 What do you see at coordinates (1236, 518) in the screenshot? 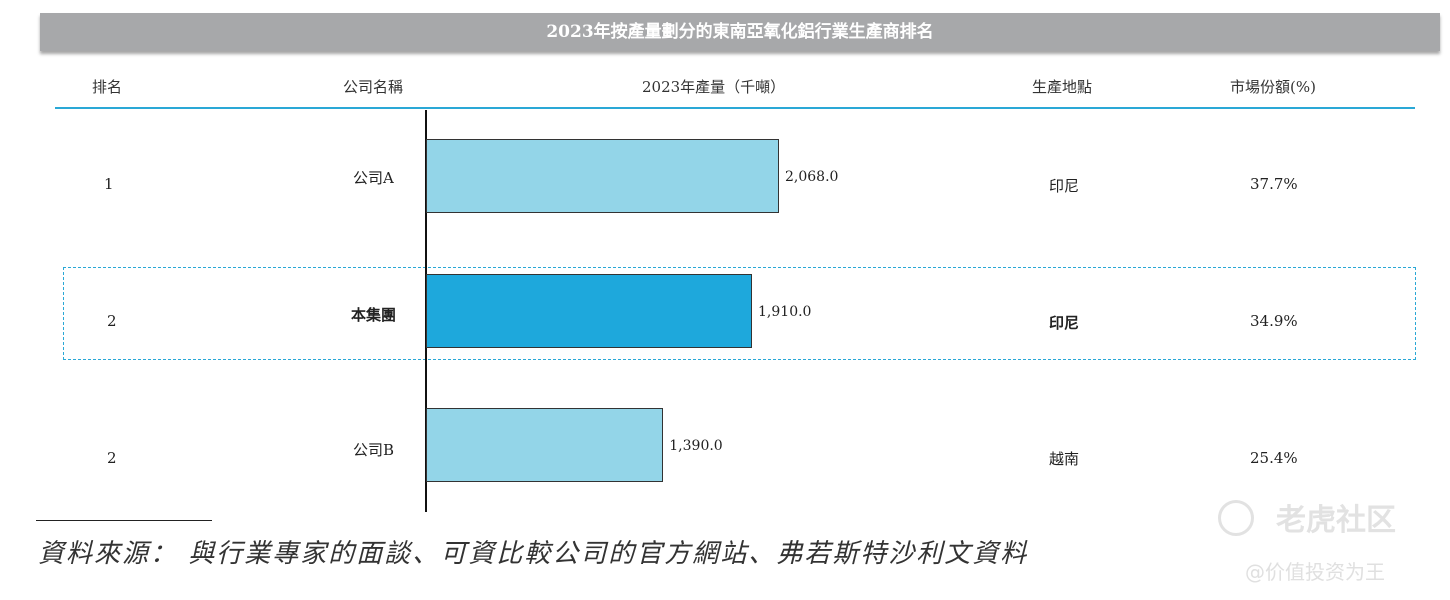
I see `watermark-logo-icon` at bounding box center [1236, 518].